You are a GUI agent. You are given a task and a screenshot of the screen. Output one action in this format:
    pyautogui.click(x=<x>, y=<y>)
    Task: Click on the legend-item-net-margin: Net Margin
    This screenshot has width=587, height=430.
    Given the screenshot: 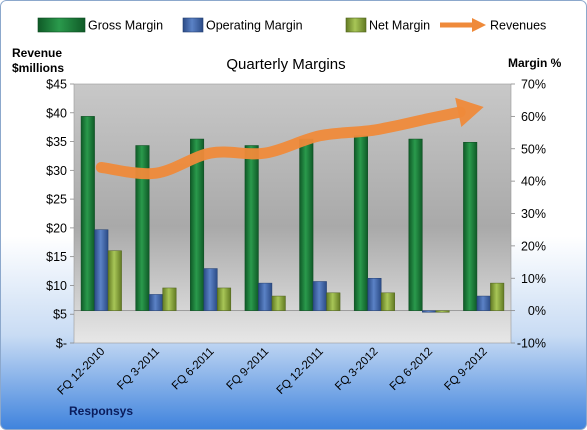 What is the action you would take?
    pyautogui.click(x=387, y=25)
    